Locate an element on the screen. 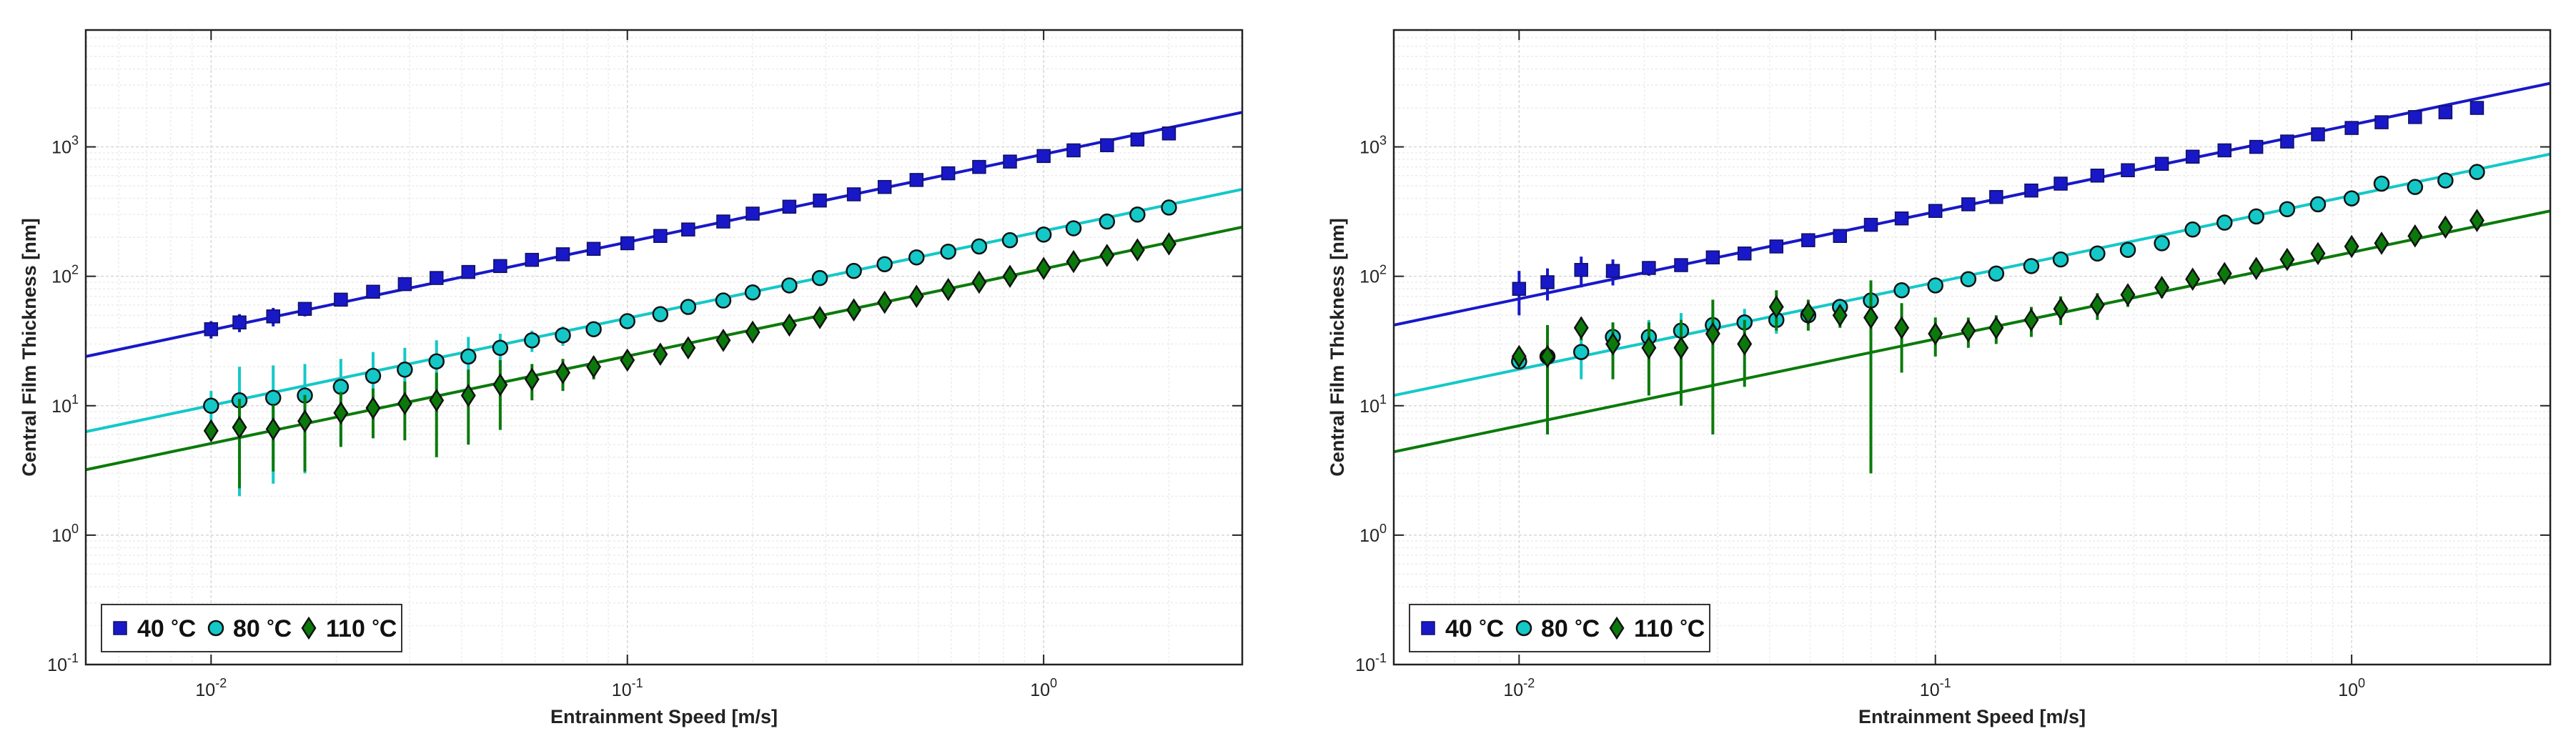 This screenshot has height=741, width=2576. y-tick-label: 10³ is located at coordinates (1373, 146).